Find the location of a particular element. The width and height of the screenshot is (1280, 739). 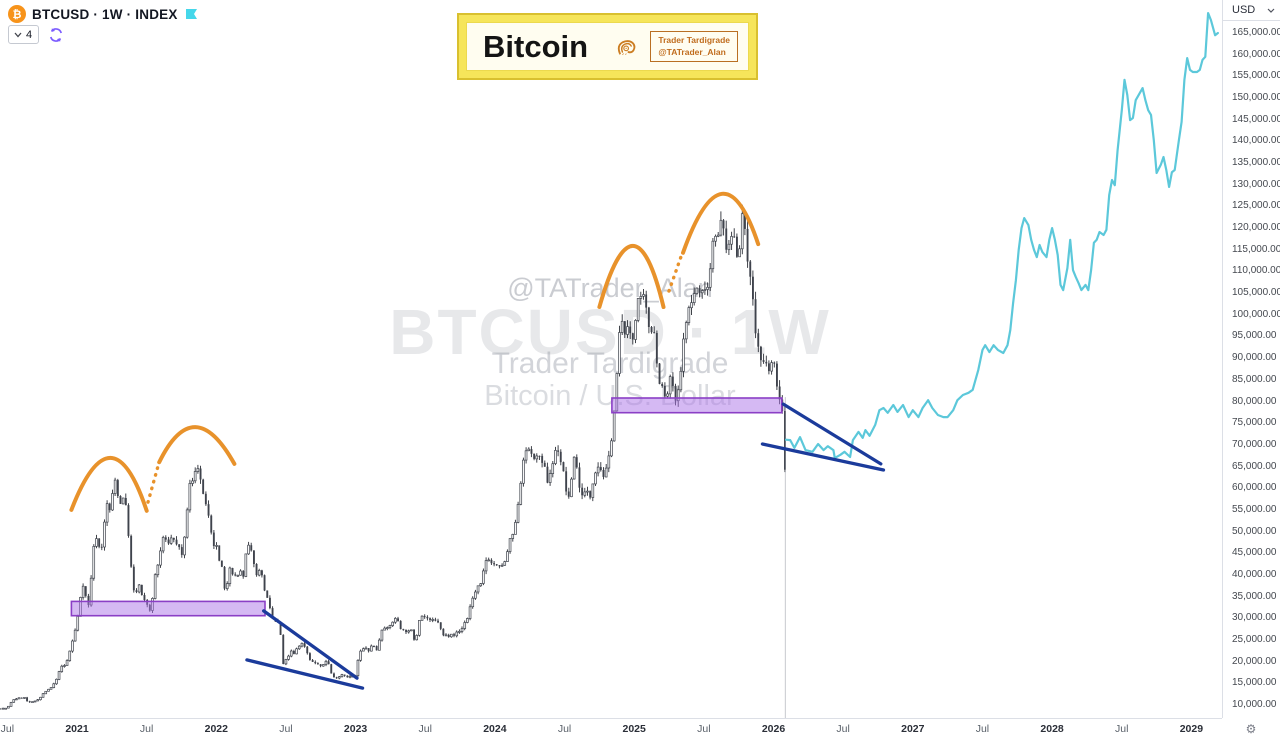

time-tick-label: 2026 is located at coordinates (773, 729).